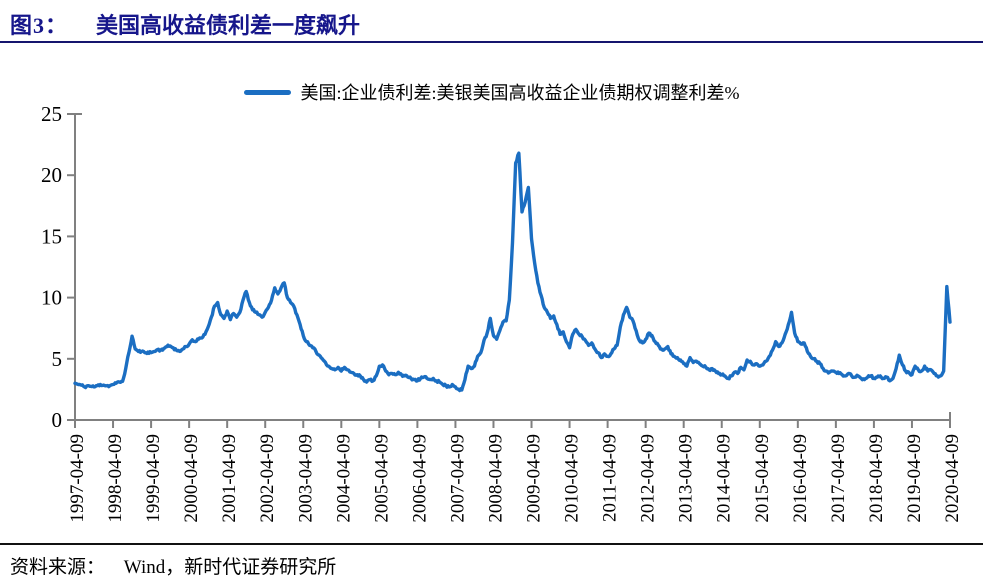  Describe the element at coordinates (51, 236) in the screenshot. I see `y-tick-label: 15` at that location.